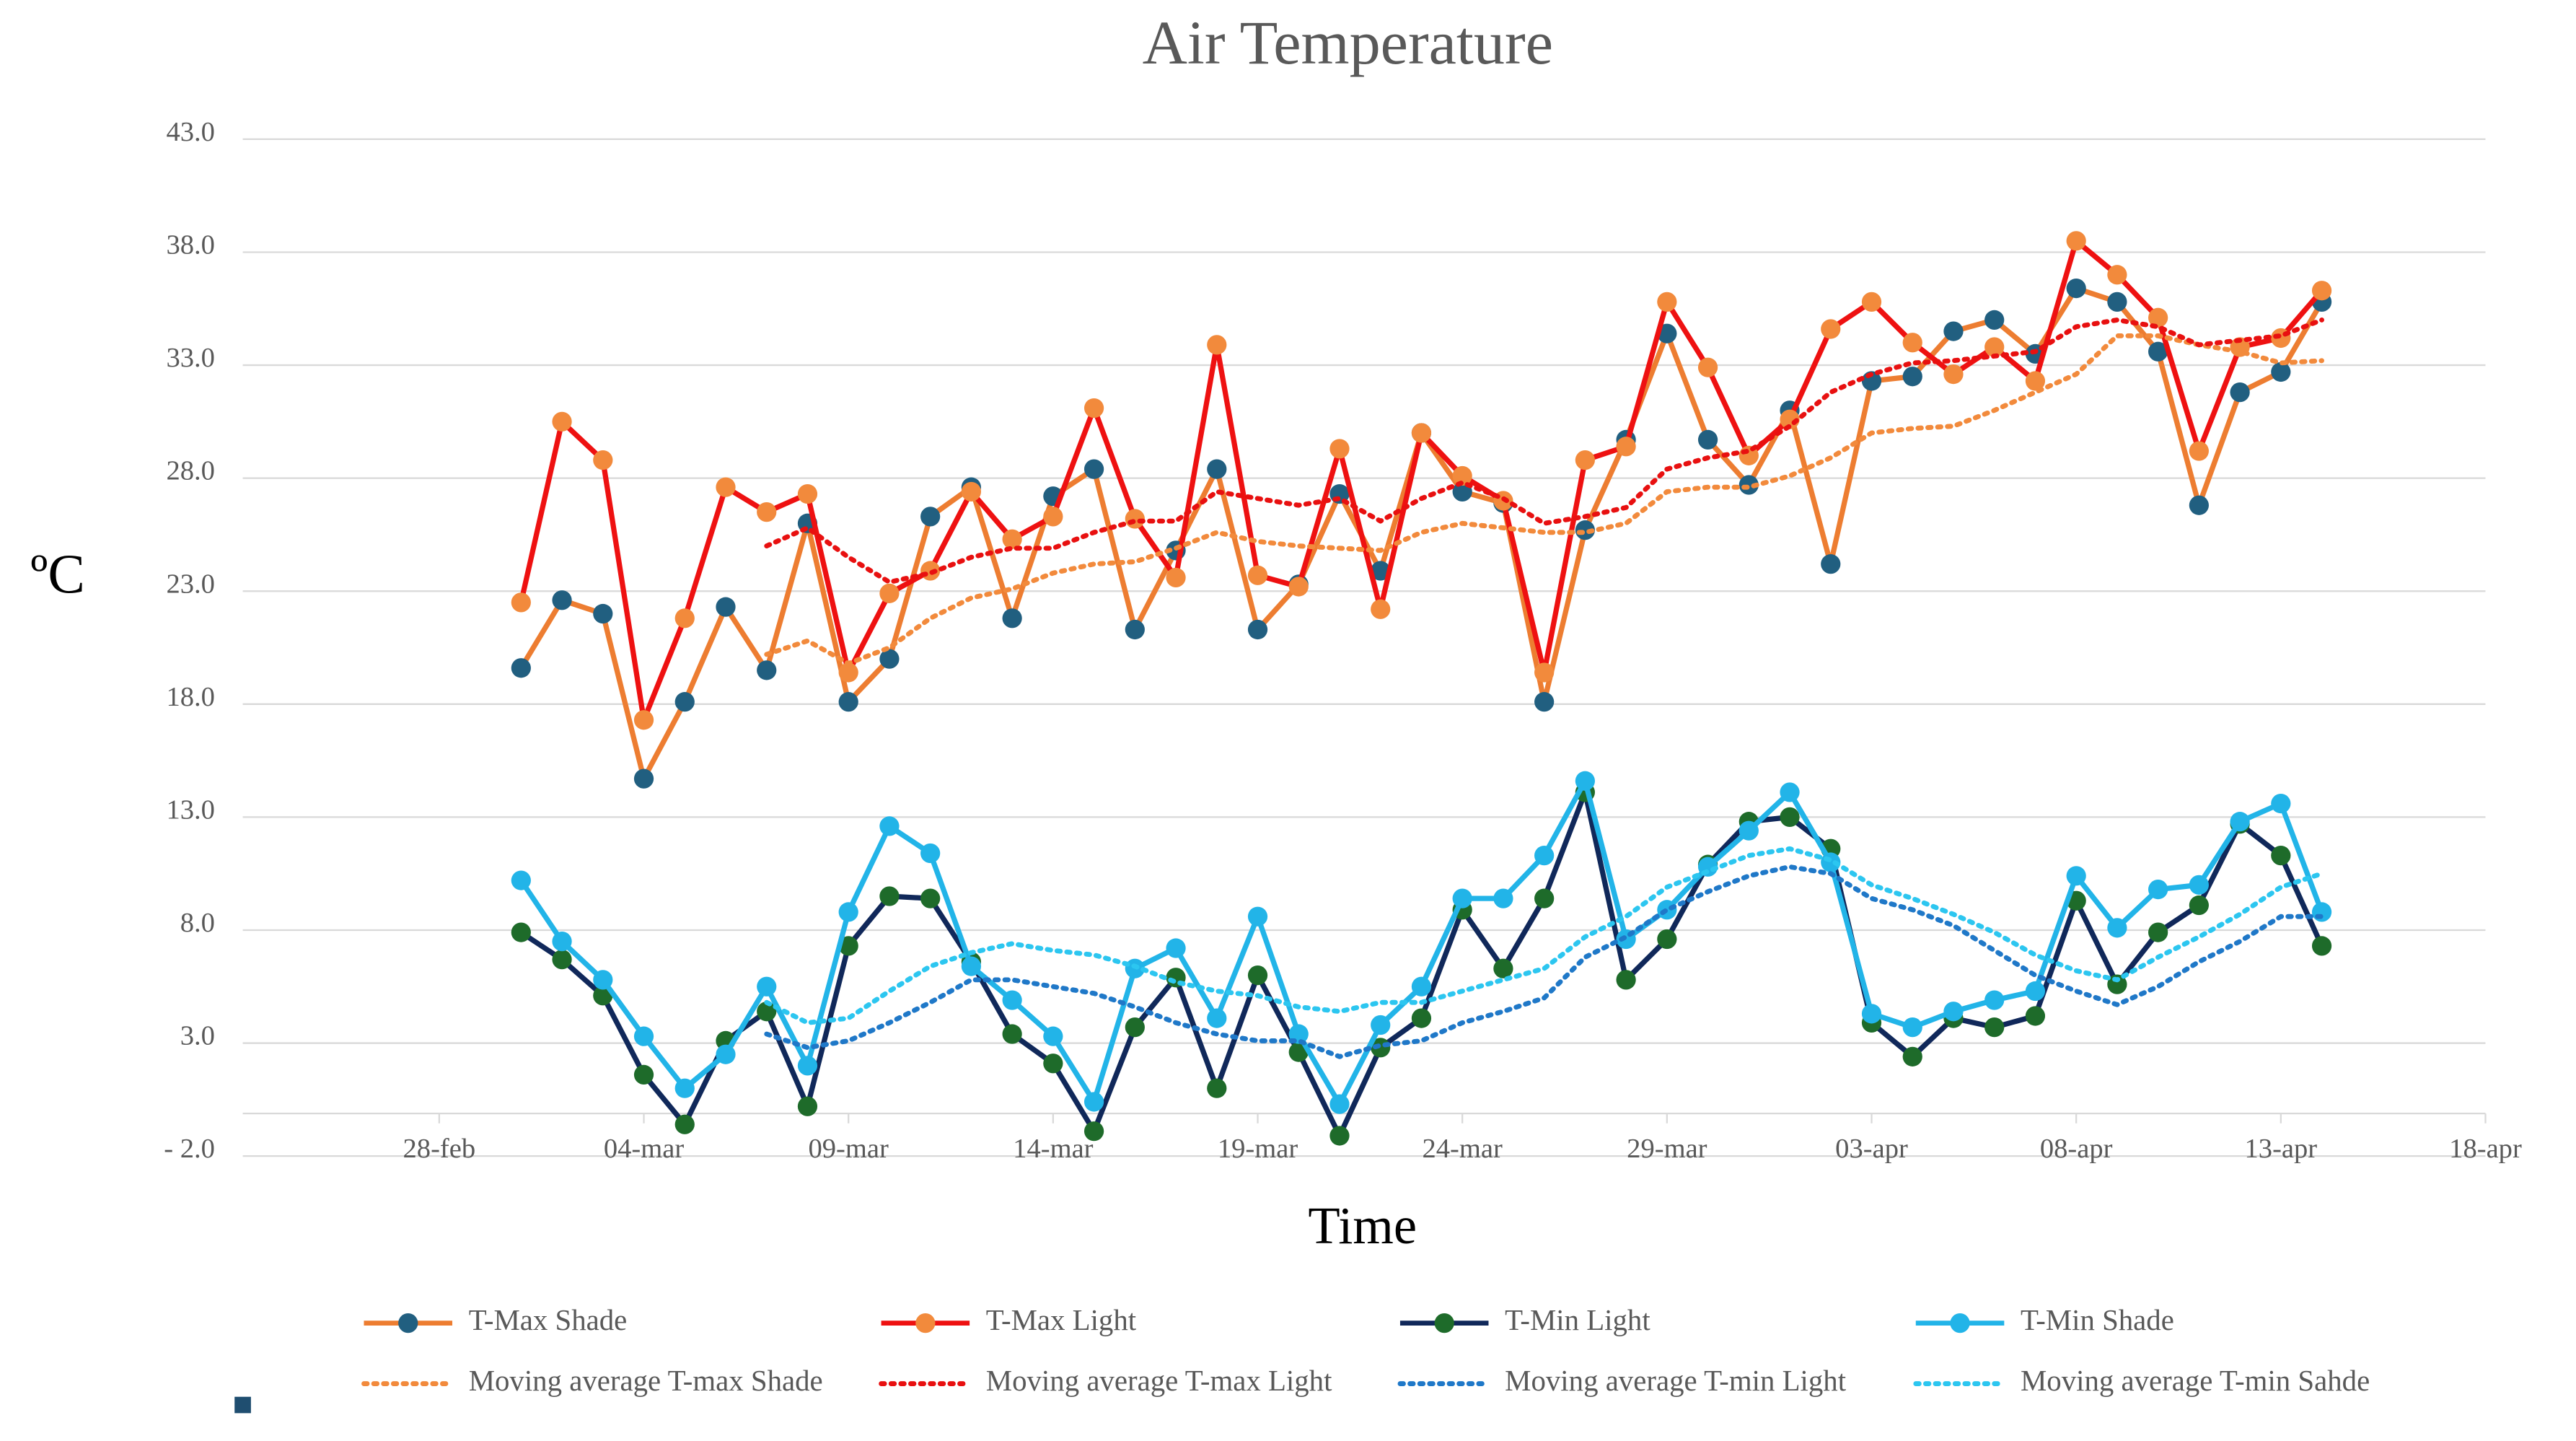  What do you see at coordinates (190, 697) in the screenshot?
I see `y-tick-label: 18.0` at bounding box center [190, 697].